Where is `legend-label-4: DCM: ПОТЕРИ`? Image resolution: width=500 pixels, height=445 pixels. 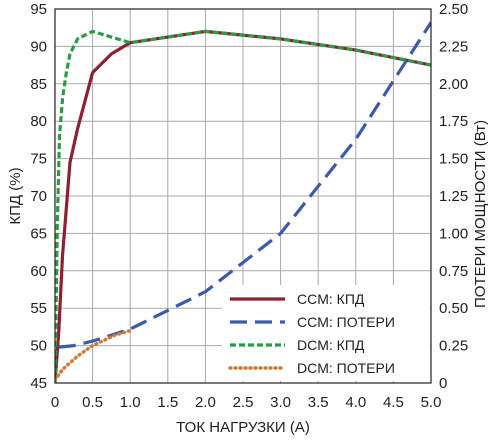
legend-label-4: DCM: ПОТЕРИ is located at coordinates (346, 368).